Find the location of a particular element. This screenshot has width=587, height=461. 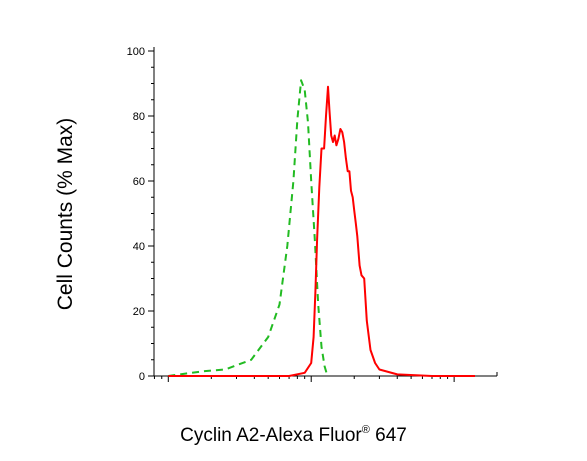

y-tick-label: 80 is located at coordinates (139, 117).